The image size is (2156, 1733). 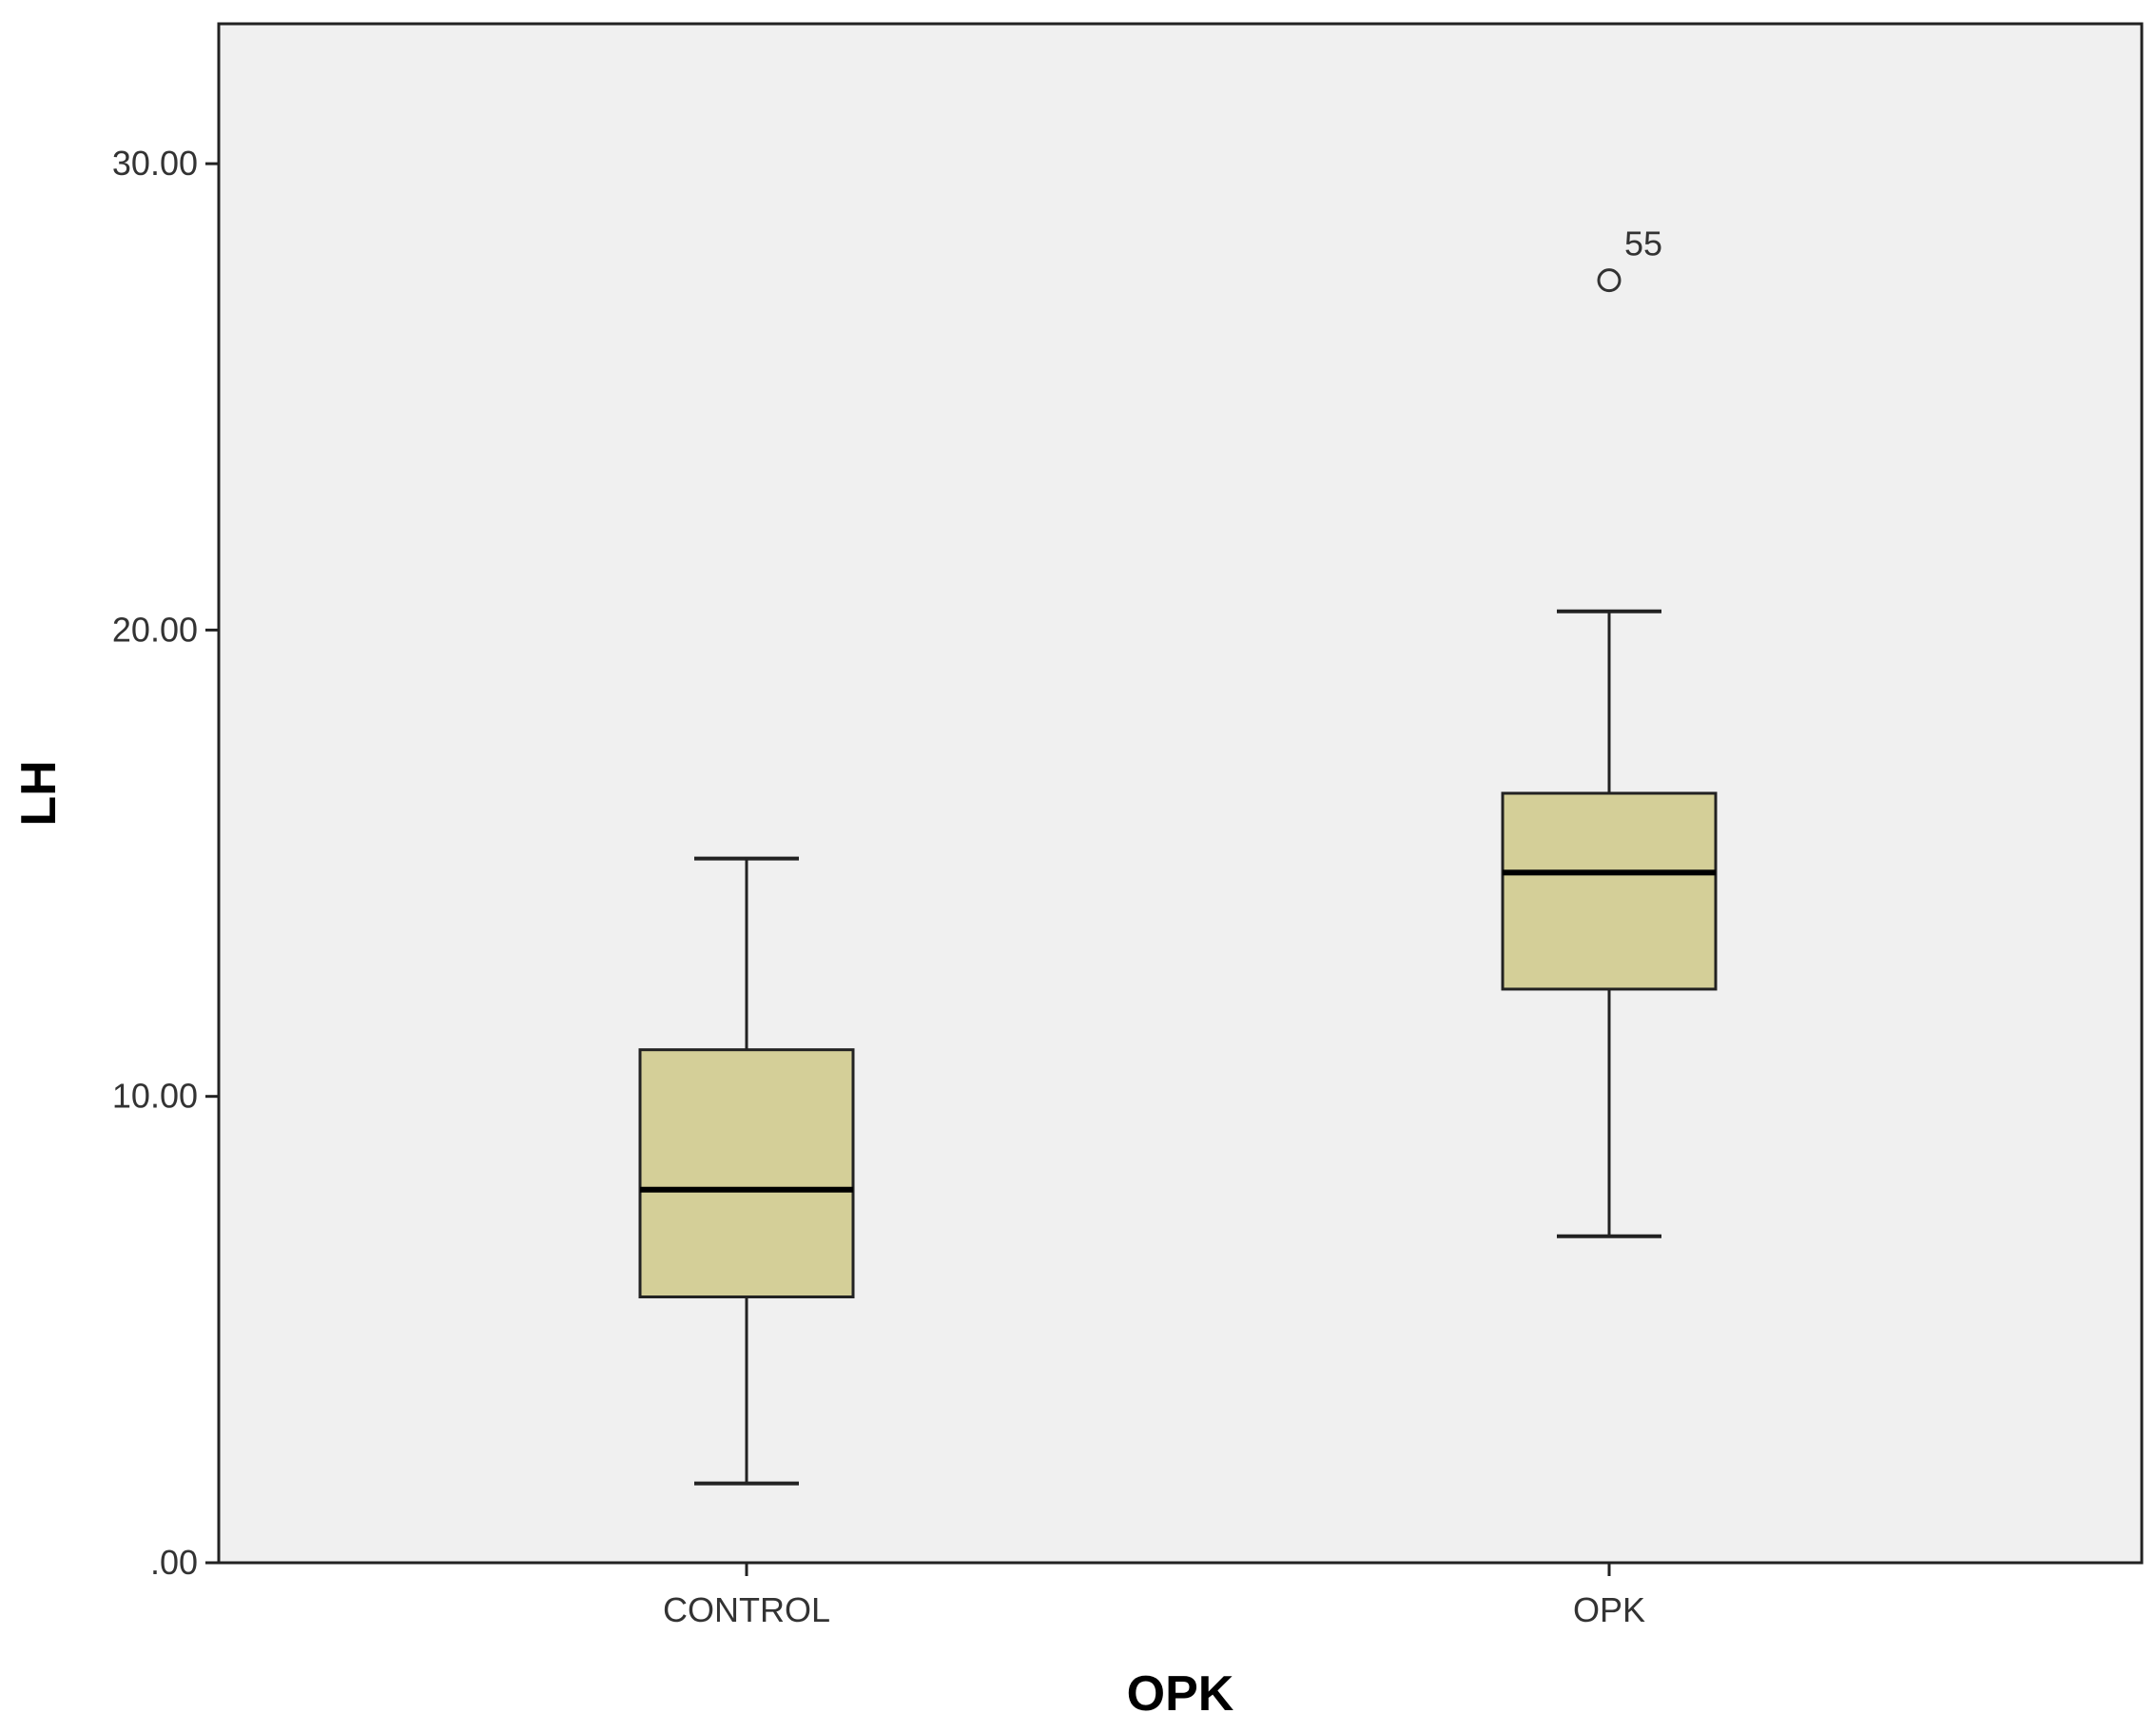 I want to click on x-axis-title: OPK, so click(x=1180, y=1694).